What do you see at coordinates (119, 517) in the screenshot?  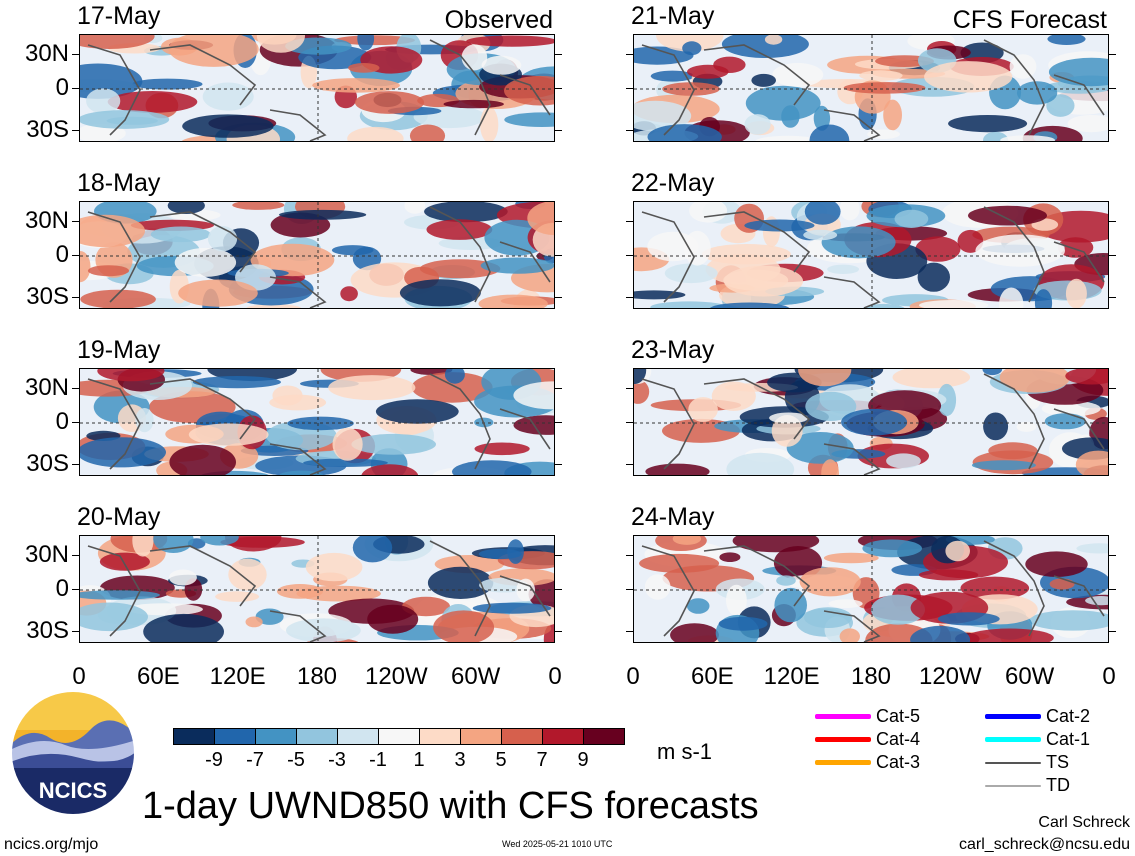 I see `panel-date-label: 20-May` at bounding box center [119, 517].